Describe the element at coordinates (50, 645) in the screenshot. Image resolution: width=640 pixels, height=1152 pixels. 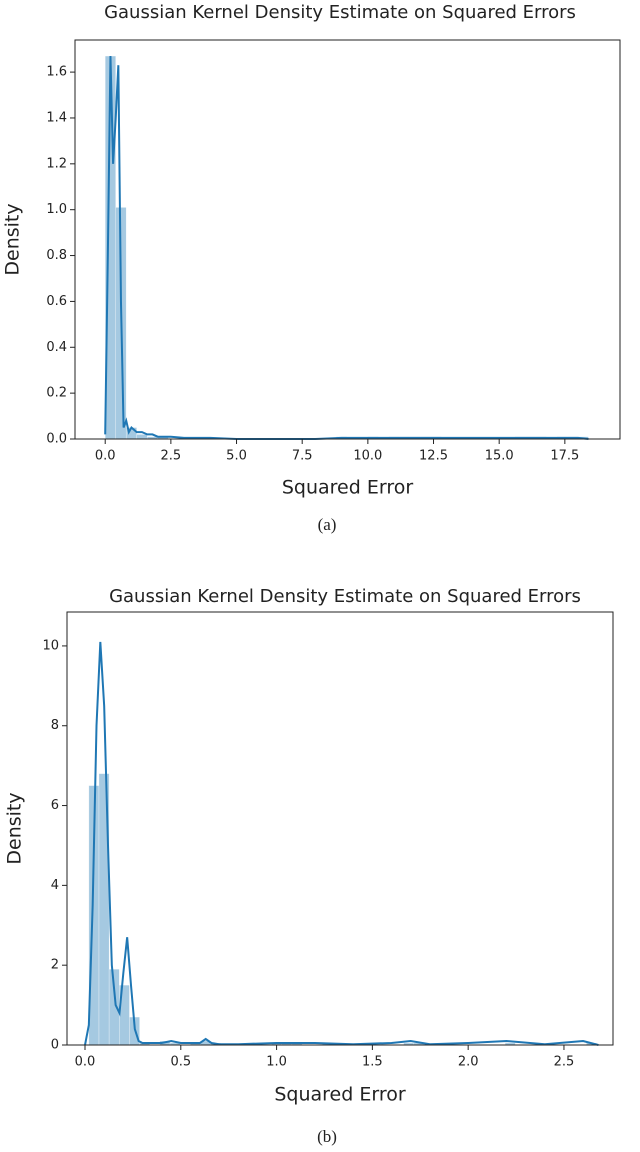
I see `y-tick-label: 10` at that location.